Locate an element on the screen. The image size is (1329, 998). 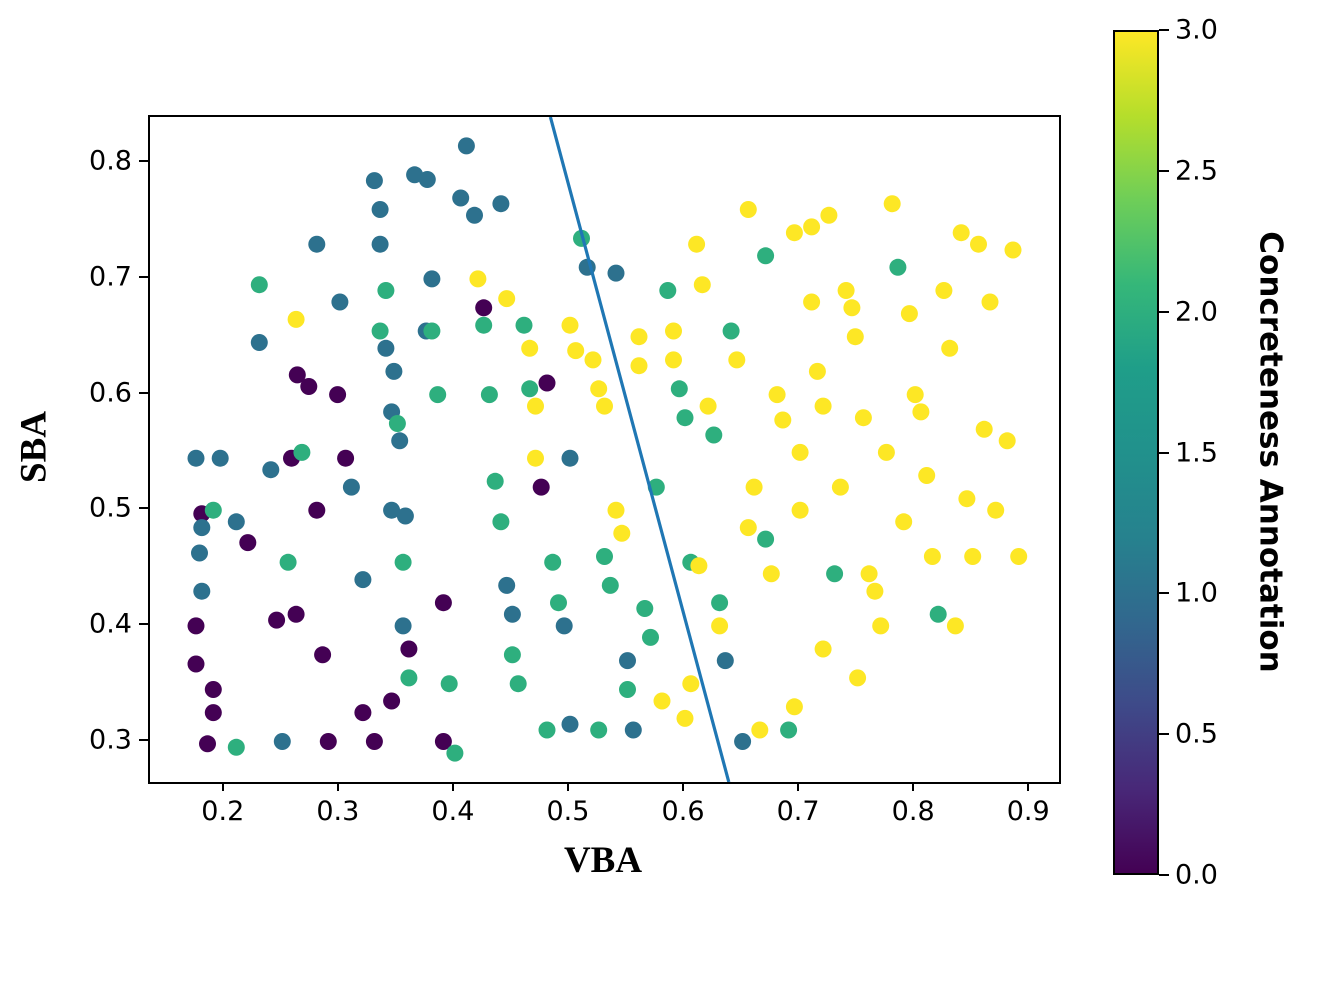
colorbar-tick-label: 1.0 is located at coordinates (1196, 593).